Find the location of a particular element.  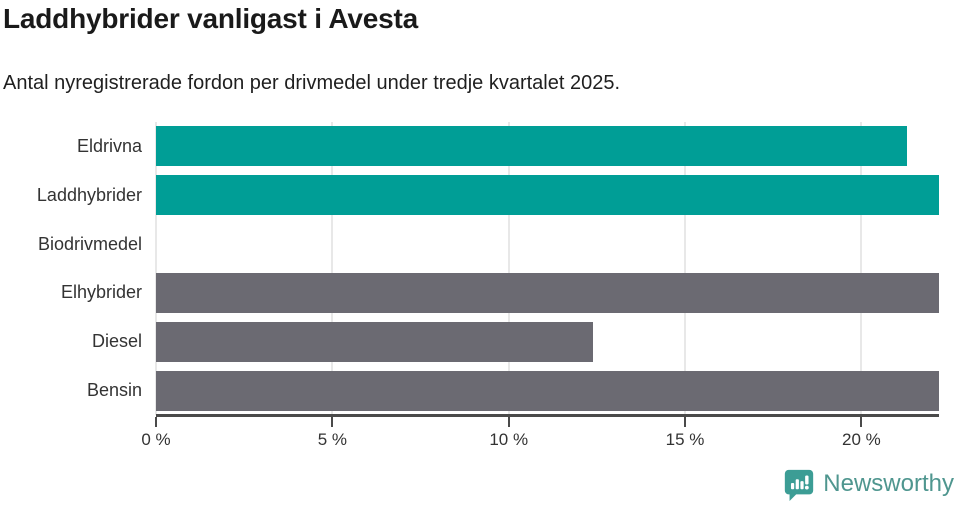

bar-row: Eldrivna is located at coordinates (508, 146).